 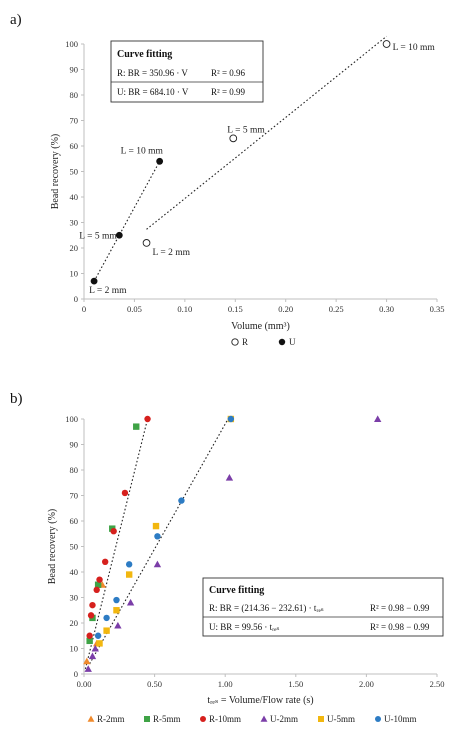 What do you see at coordinates (74, 572) in the screenshot?
I see `panel-b-y-tick-label: 40` at bounding box center [74, 572].